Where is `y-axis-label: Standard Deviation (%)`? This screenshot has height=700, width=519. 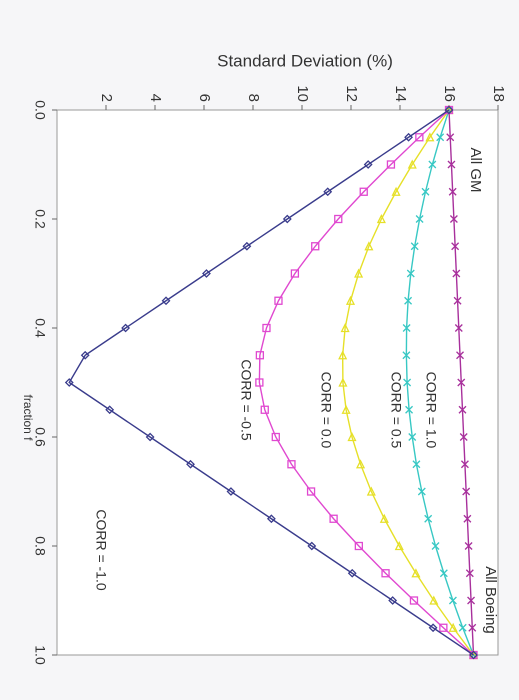
y-axis-label: Standard Deviation (%) is located at coordinates (305, 60).